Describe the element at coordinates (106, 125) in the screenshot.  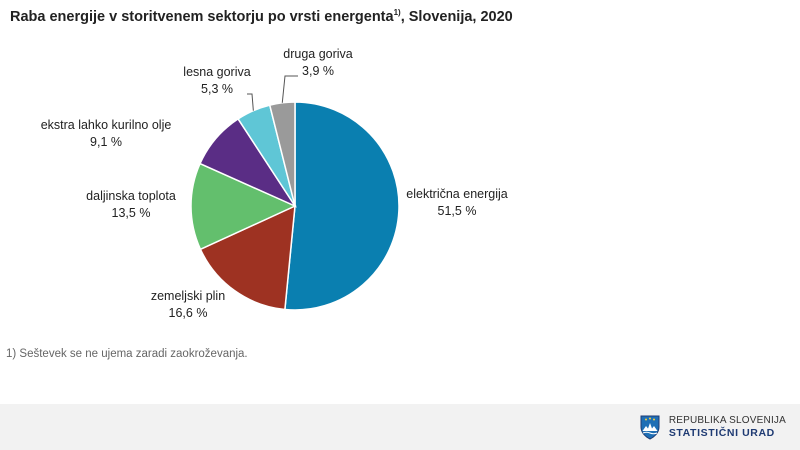
I see `slice-label-3: ekstra lahko kurilno olje` at that location.